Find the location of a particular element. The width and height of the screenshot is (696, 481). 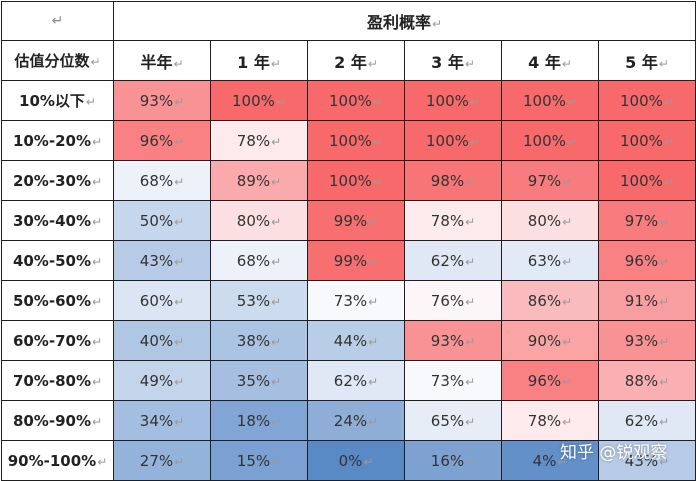

cell-value: 68% is located at coordinates (253, 260).